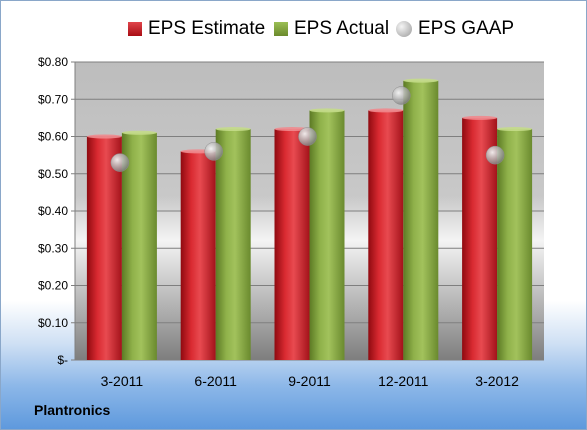  What do you see at coordinates (281, 29) in the screenshot?
I see `legend-swatch-eps-actual` at bounding box center [281, 29].